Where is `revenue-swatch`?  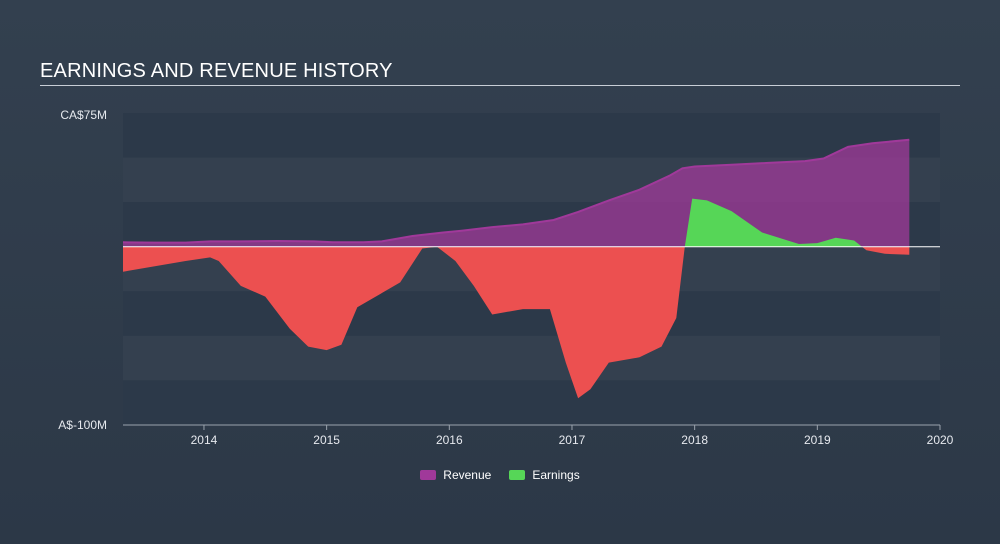
revenue-swatch is located at coordinates (428, 475).